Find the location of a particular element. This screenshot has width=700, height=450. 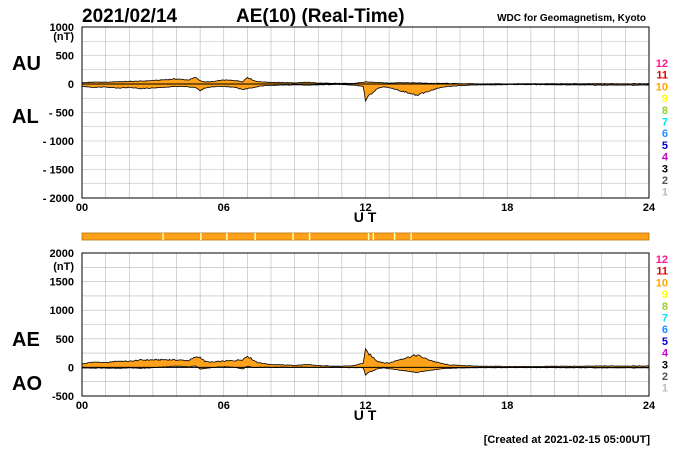

y-tick-label: - 2000 is located at coordinates (58, 199).